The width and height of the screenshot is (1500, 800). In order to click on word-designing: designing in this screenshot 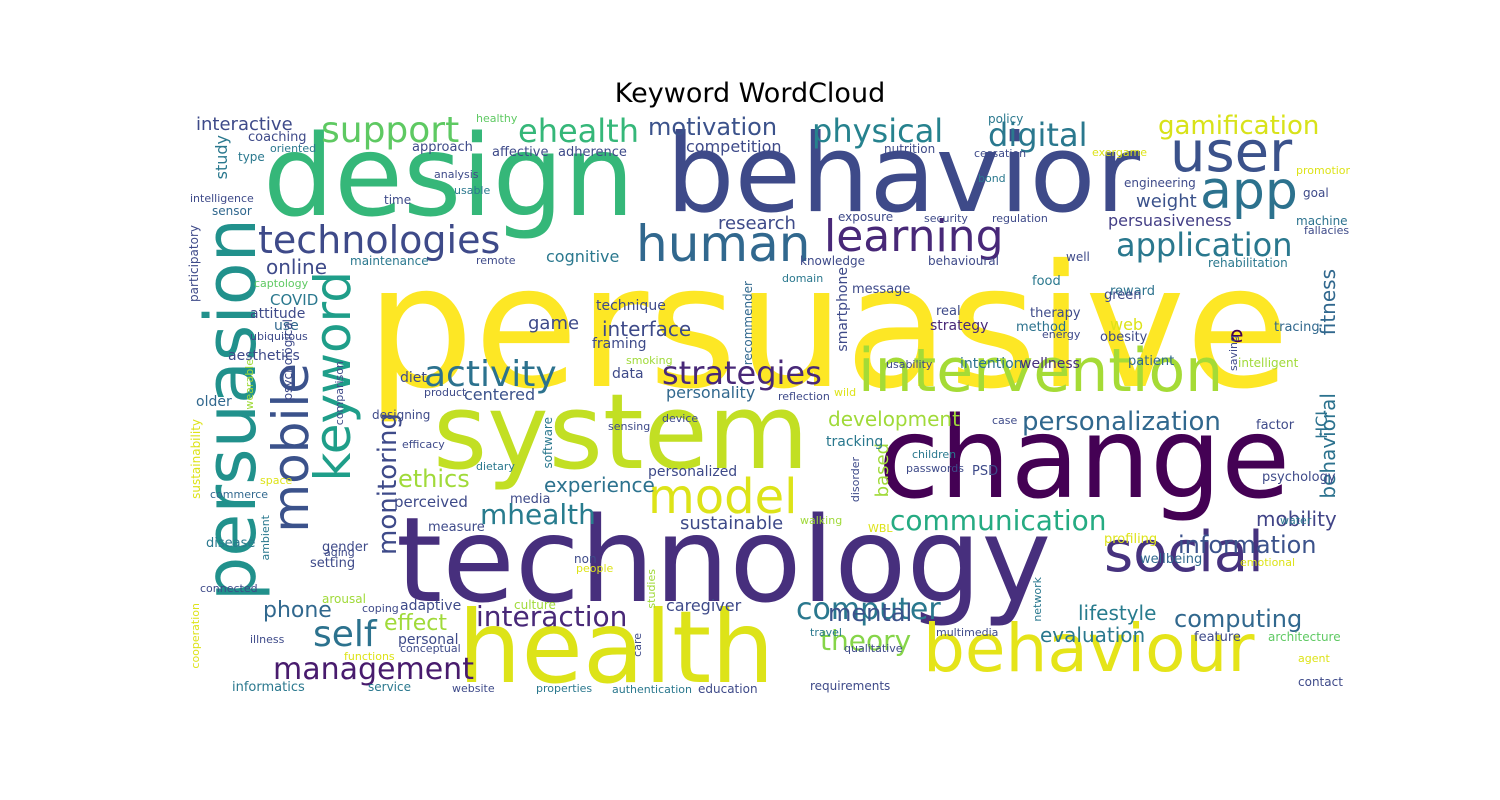, I will do `click(401, 415)`.